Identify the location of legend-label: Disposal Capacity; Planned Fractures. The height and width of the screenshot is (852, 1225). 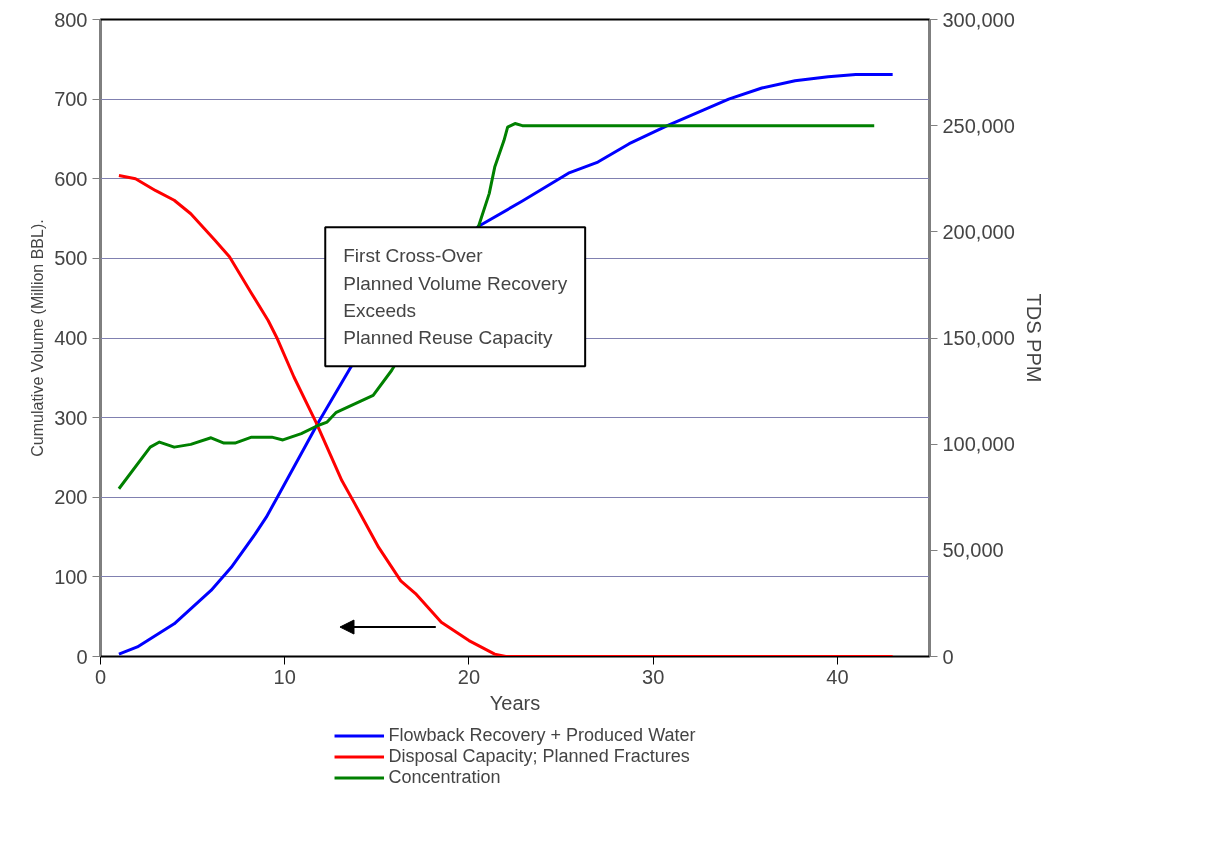
(539, 756).